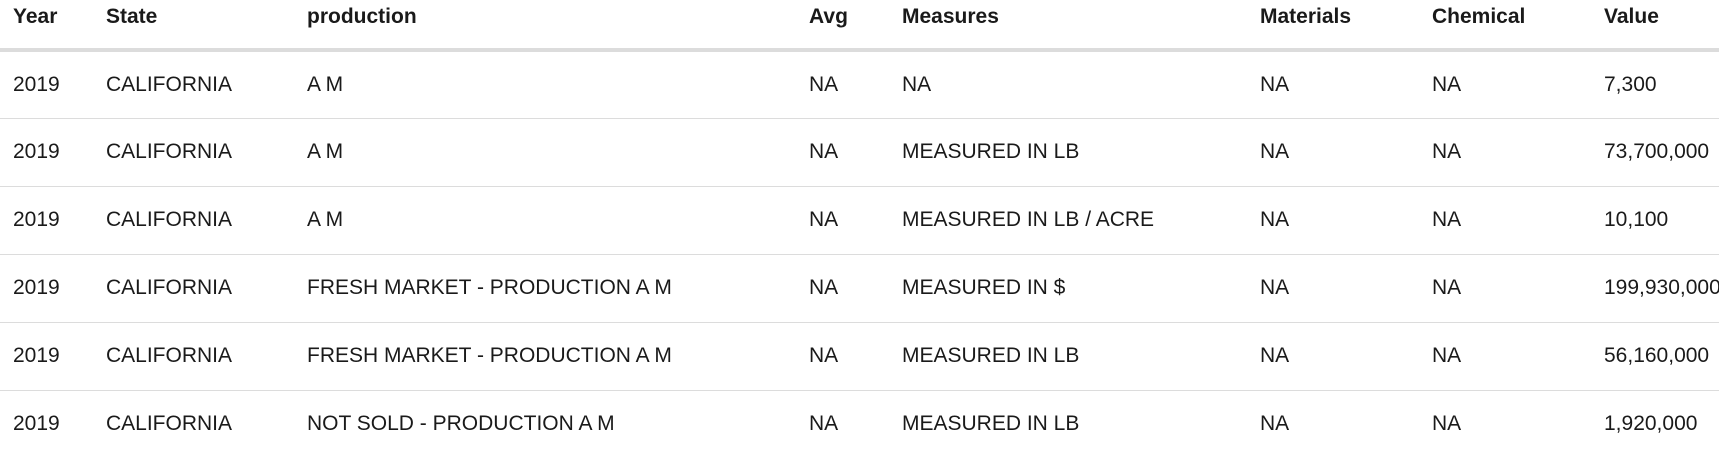 This screenshot has height=458, width=1719. What do you see at coordinates (1068, 220) in the screenshot?
I see `cell-measures: MEASURED IN LB / ACRE` at bounding box center [1068, 220].